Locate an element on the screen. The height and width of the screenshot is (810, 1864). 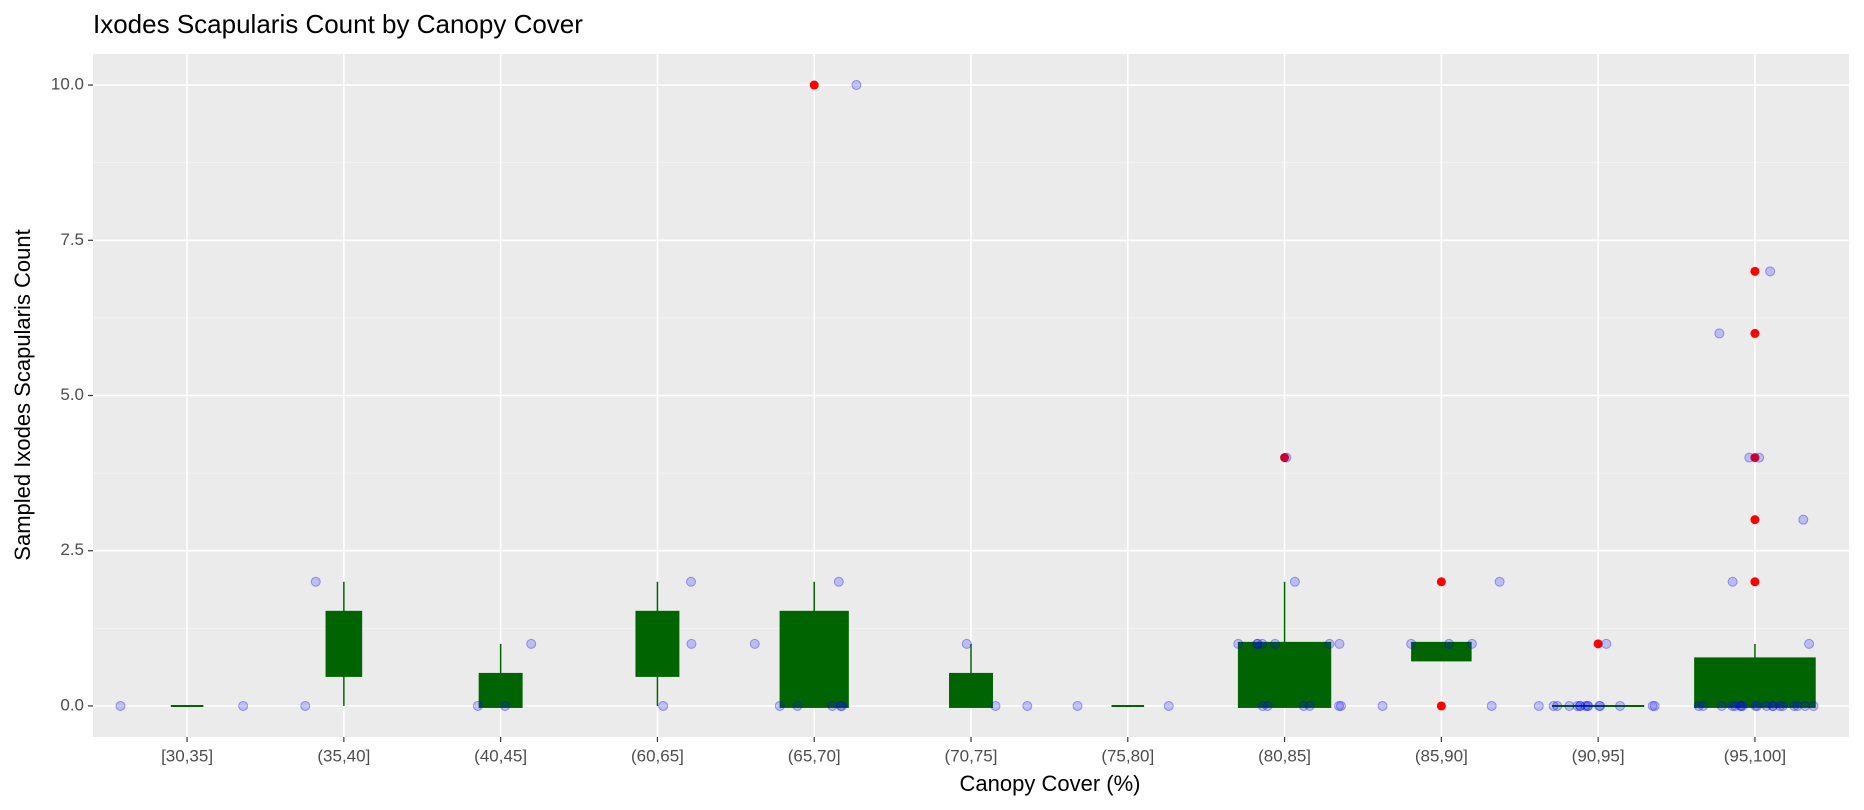
y-tick-label: 7.5 is located at coordinates (72, 239).